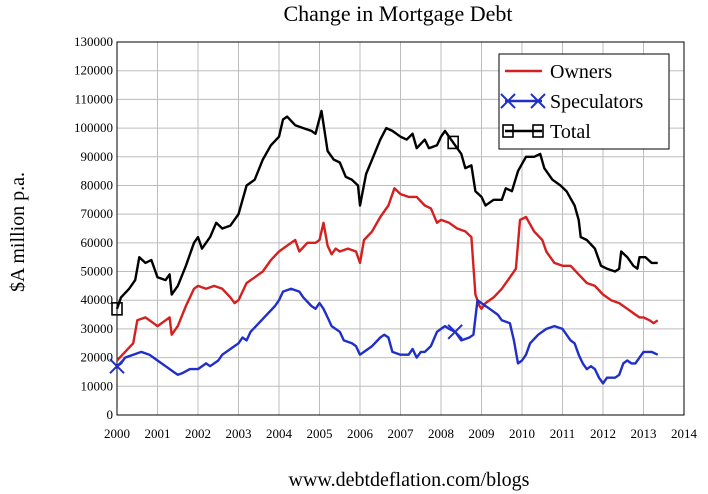  I want to click on y-axis-label: $A million p.a., so click(18, 232).